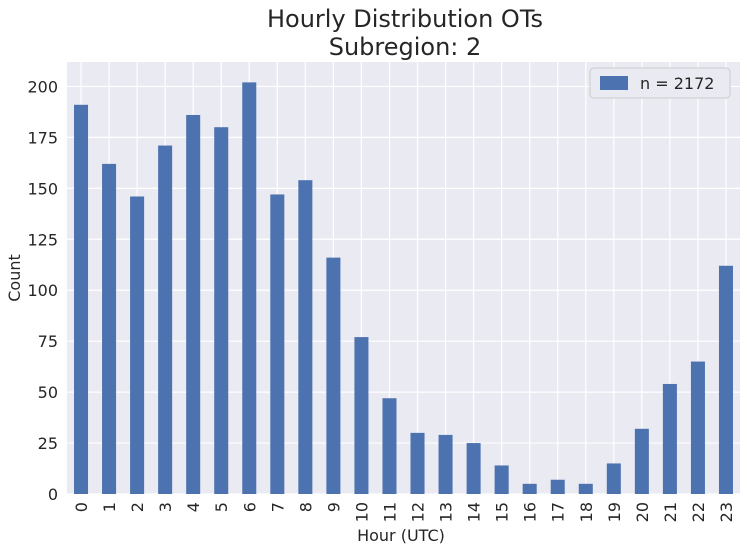 The width and height of the screenshot is (742, 550). I want to click on y-tick-label-75: 75, so click(48, 341).